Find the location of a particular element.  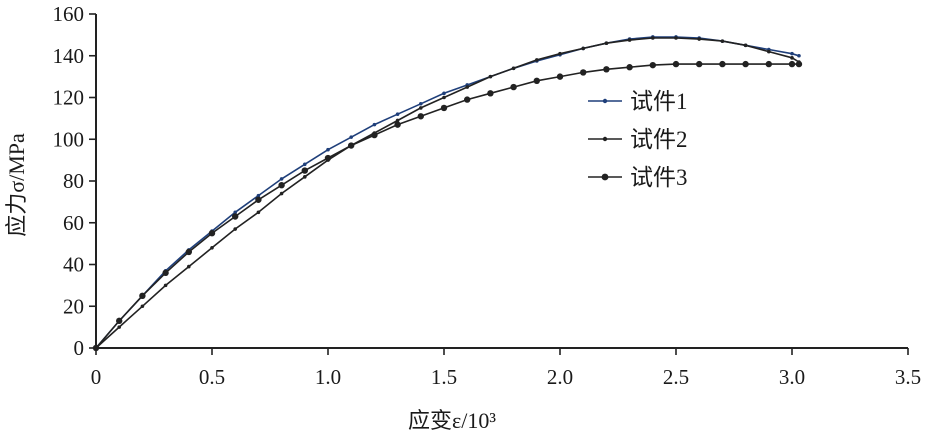

legend-item: 试件1 is located at coordinates (638, 101).